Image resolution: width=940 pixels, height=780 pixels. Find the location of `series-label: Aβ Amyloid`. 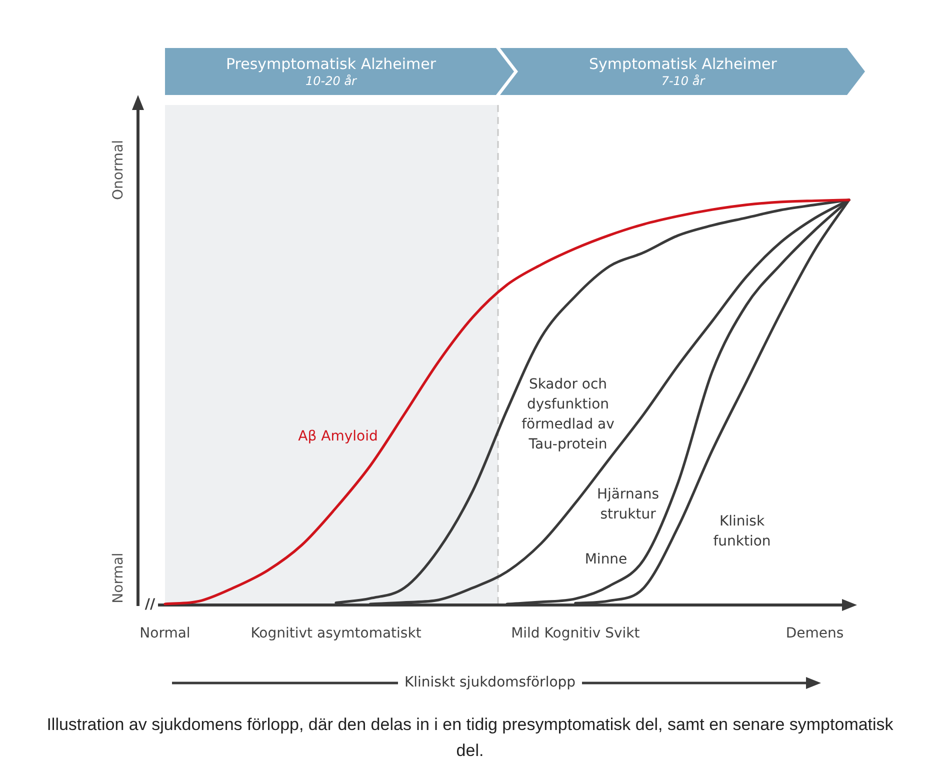

series-label: Aβ Amyloid is located at coordinates (338, 436).